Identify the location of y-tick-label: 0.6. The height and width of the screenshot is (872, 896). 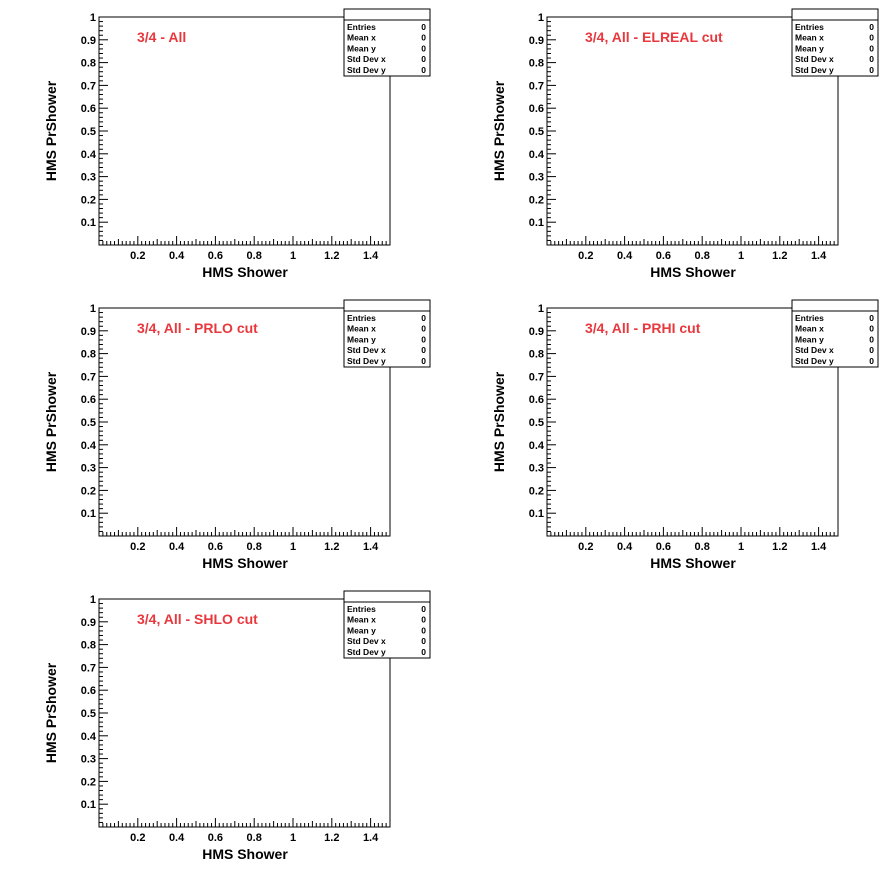
(88, 400).